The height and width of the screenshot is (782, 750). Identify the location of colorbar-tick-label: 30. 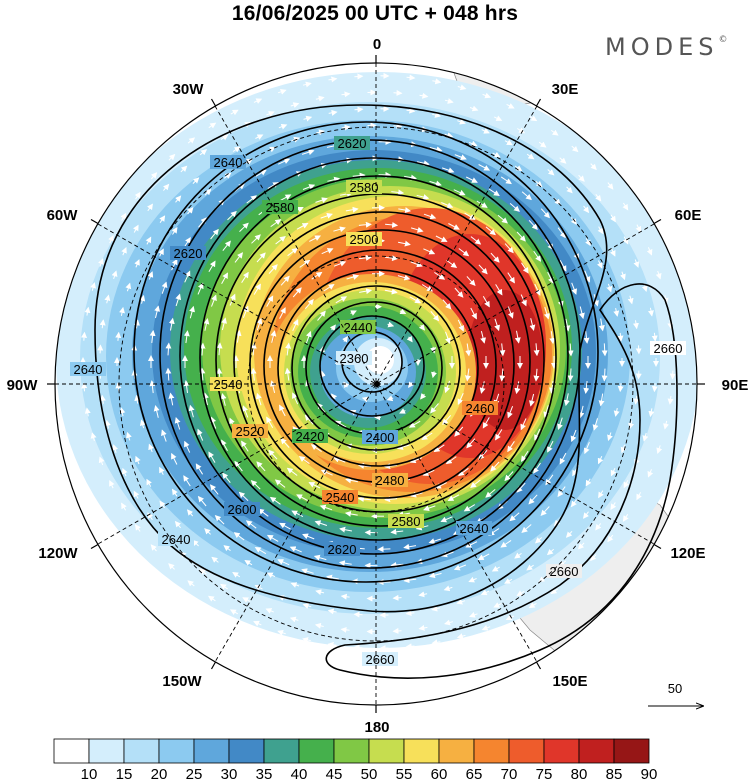
(229, 774).